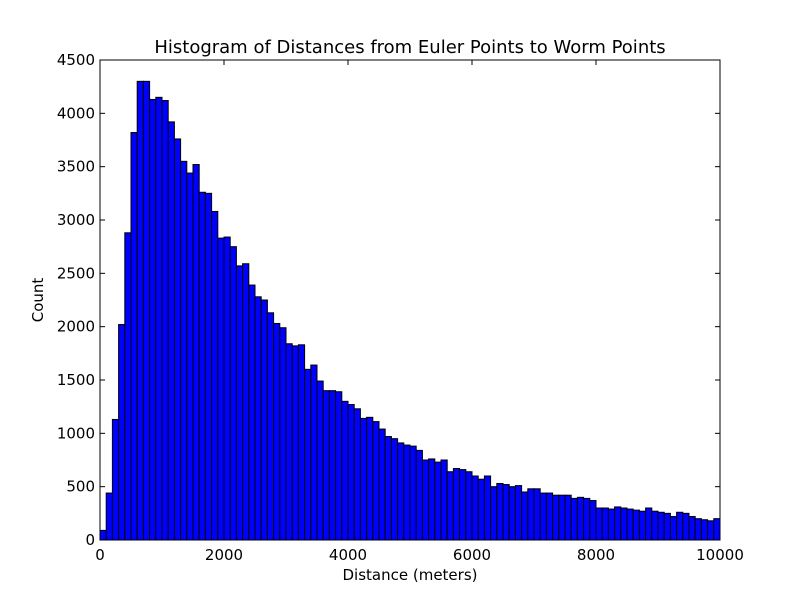  What do you see at coordinates (76, 433) in the screenshot?
I see `y-tick-label: 1000` at bounding box center [76, 433].